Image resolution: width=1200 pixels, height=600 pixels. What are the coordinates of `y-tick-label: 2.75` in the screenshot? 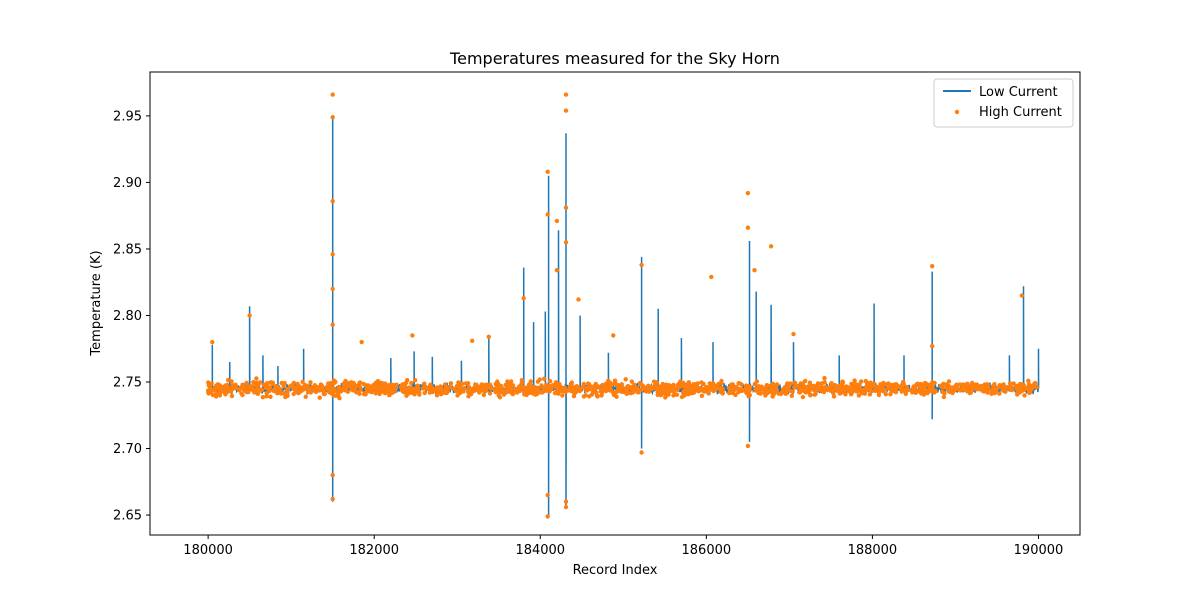 It's located at (127, 382).